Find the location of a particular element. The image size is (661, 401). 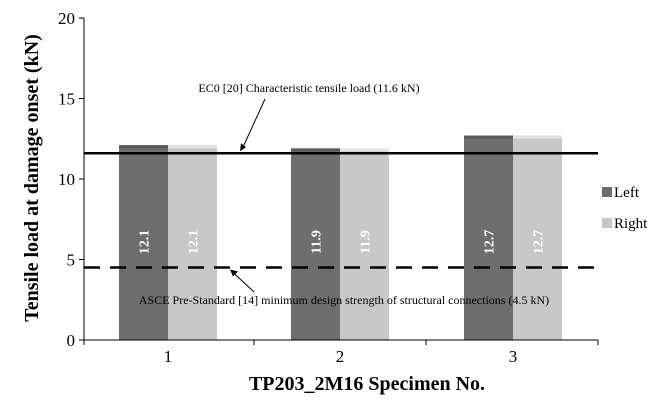

y-tick-label: 0 is located at coordinates (71, 340).